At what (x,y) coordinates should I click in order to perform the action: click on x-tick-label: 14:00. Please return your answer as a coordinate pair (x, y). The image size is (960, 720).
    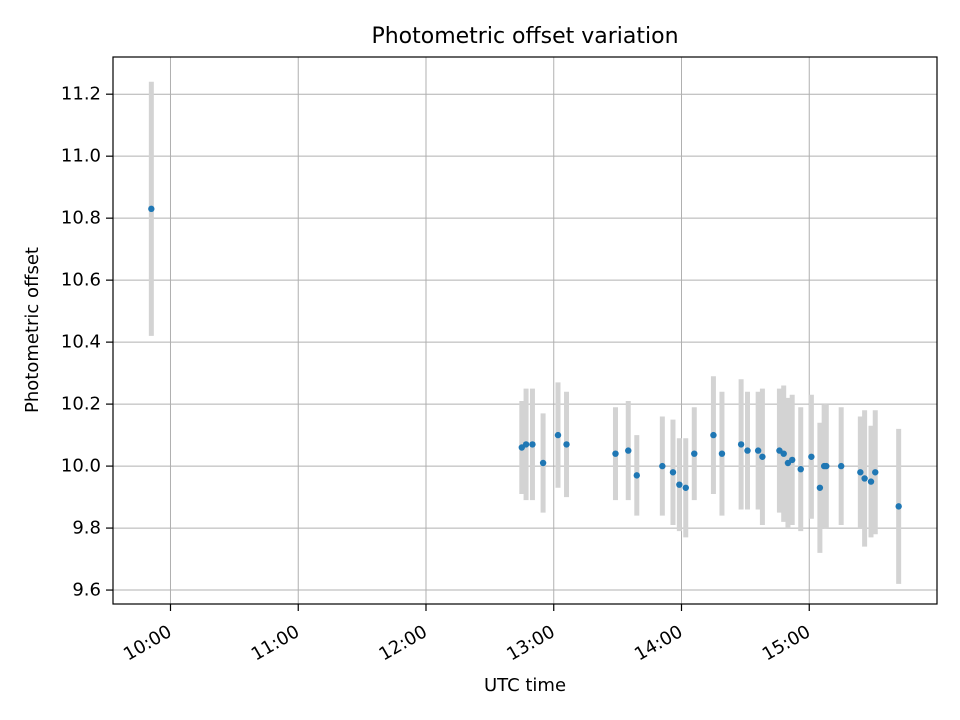
    Looking at the image, I should click on (658, 643).